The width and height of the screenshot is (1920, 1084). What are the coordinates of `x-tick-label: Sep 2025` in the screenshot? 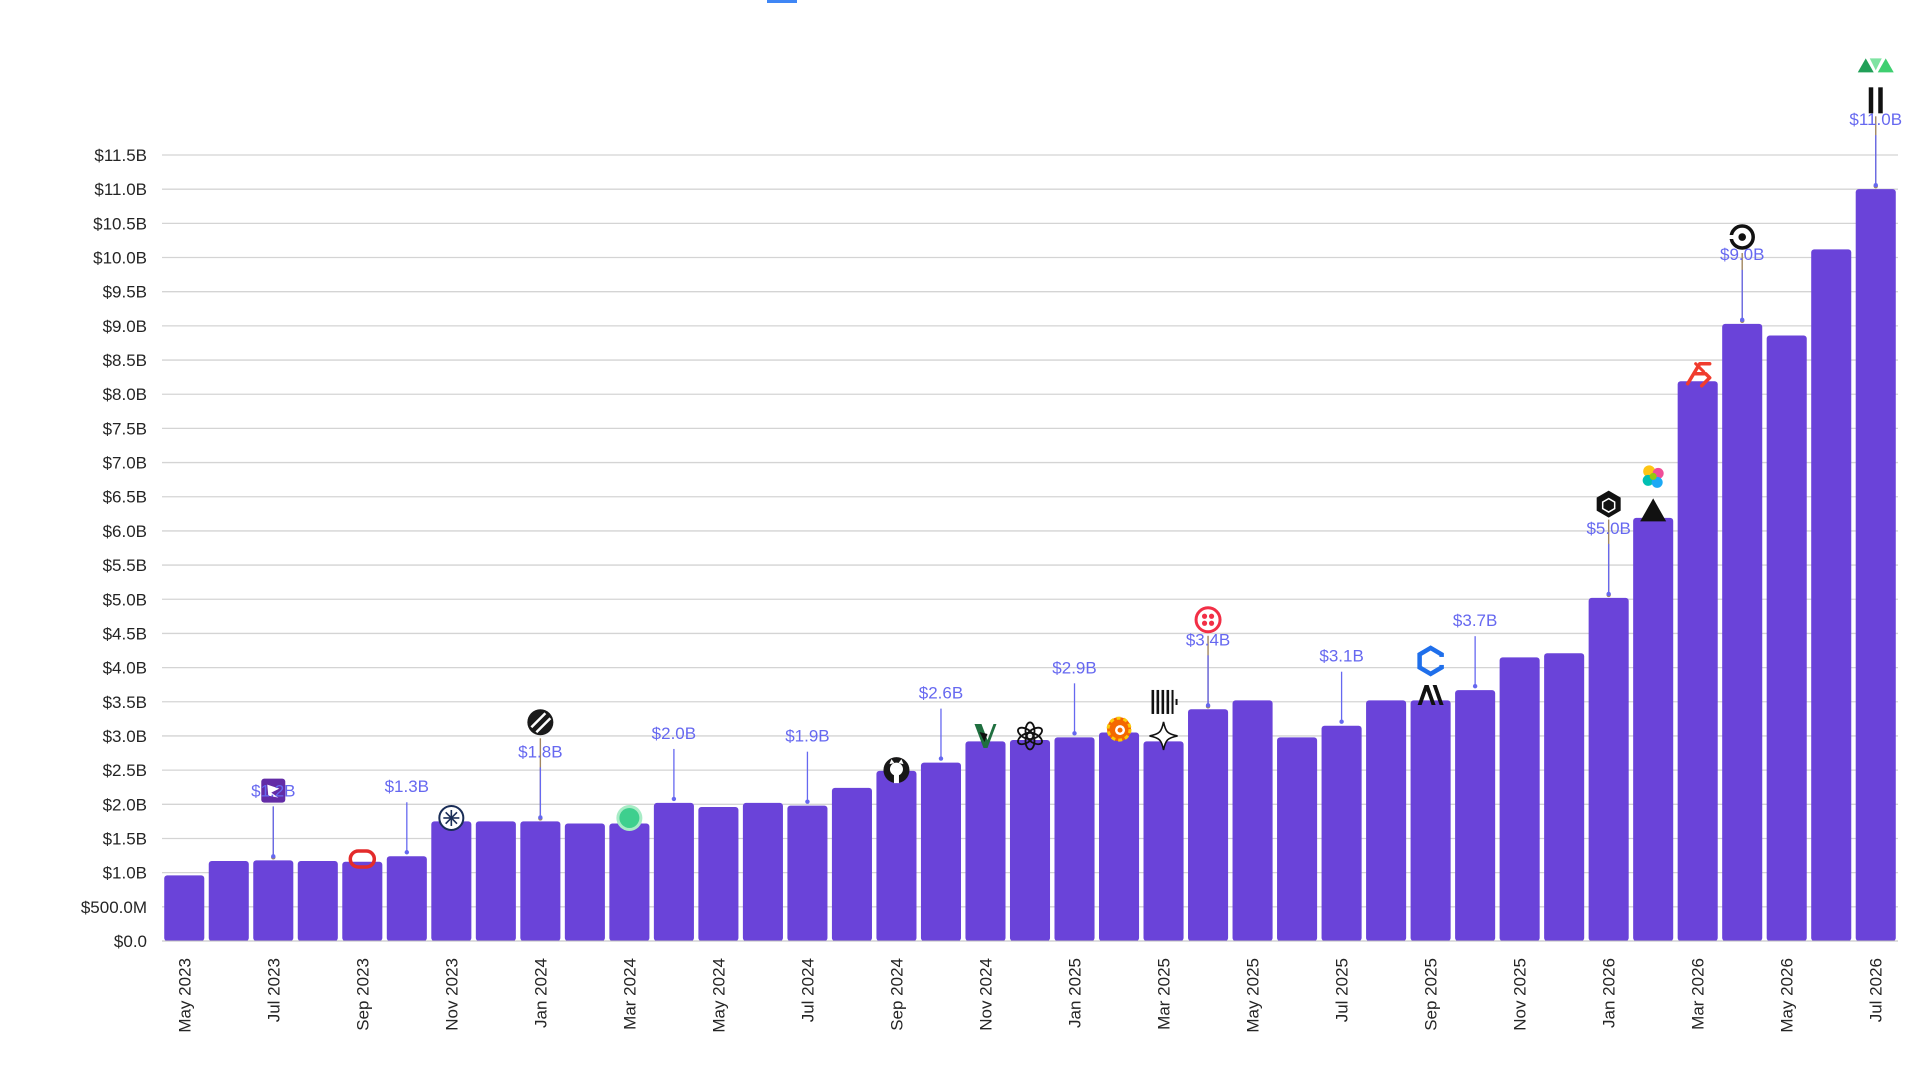 It's located at (1431, 994).